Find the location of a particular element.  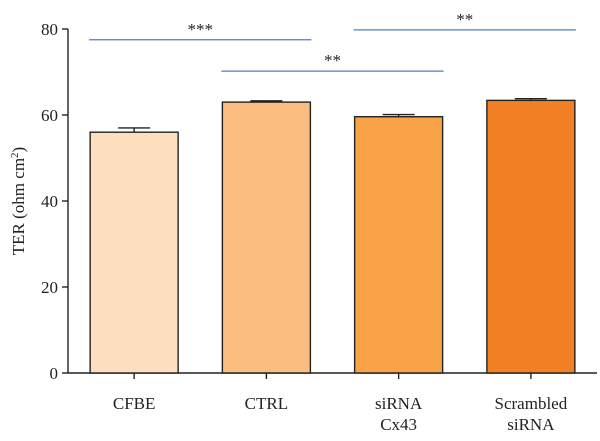

x-tick-label: Scrambled siRNA is located at coordinates (531, 414).